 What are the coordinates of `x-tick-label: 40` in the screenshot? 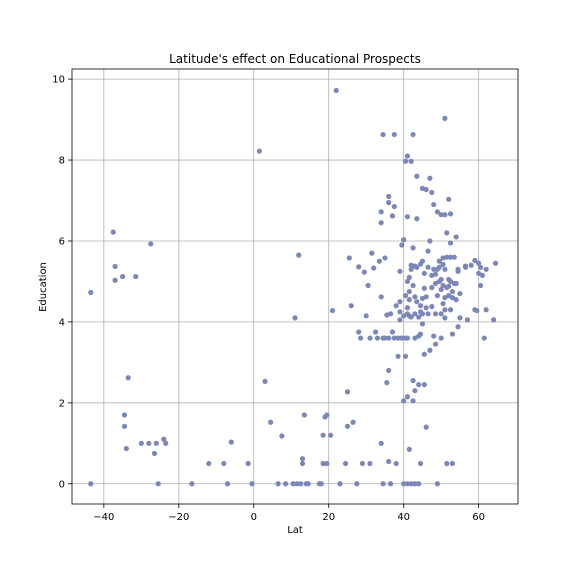 It's located at (403, 517).